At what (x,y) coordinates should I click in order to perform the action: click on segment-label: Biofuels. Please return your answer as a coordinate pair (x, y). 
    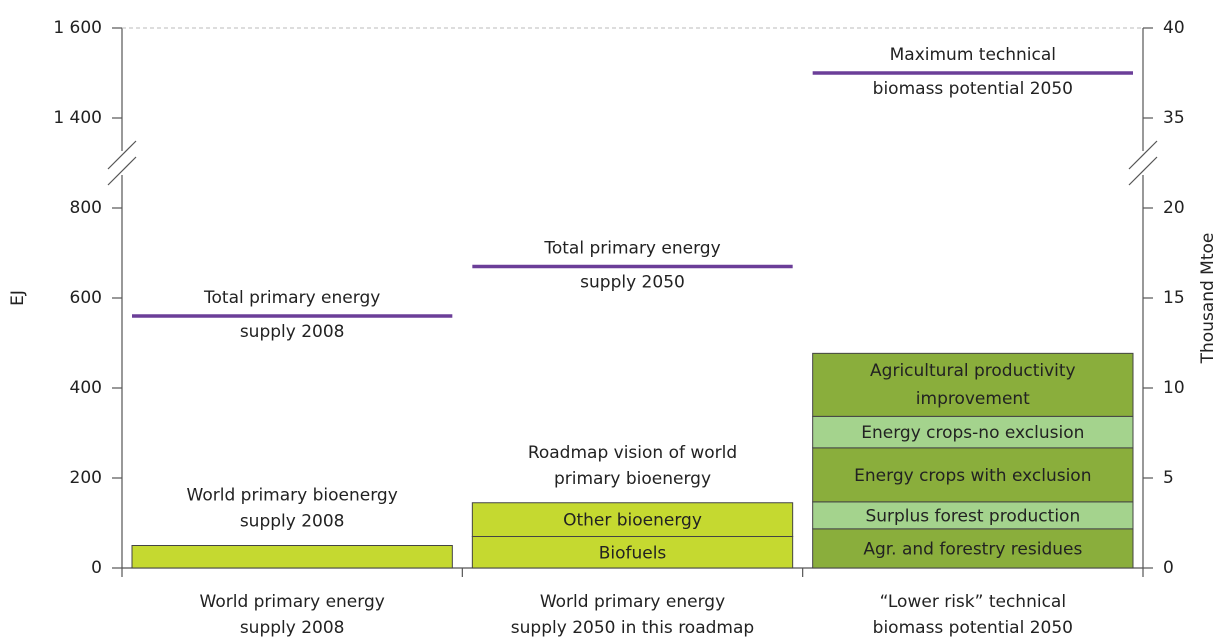
    Looking at the image, I should click on (633, 553).